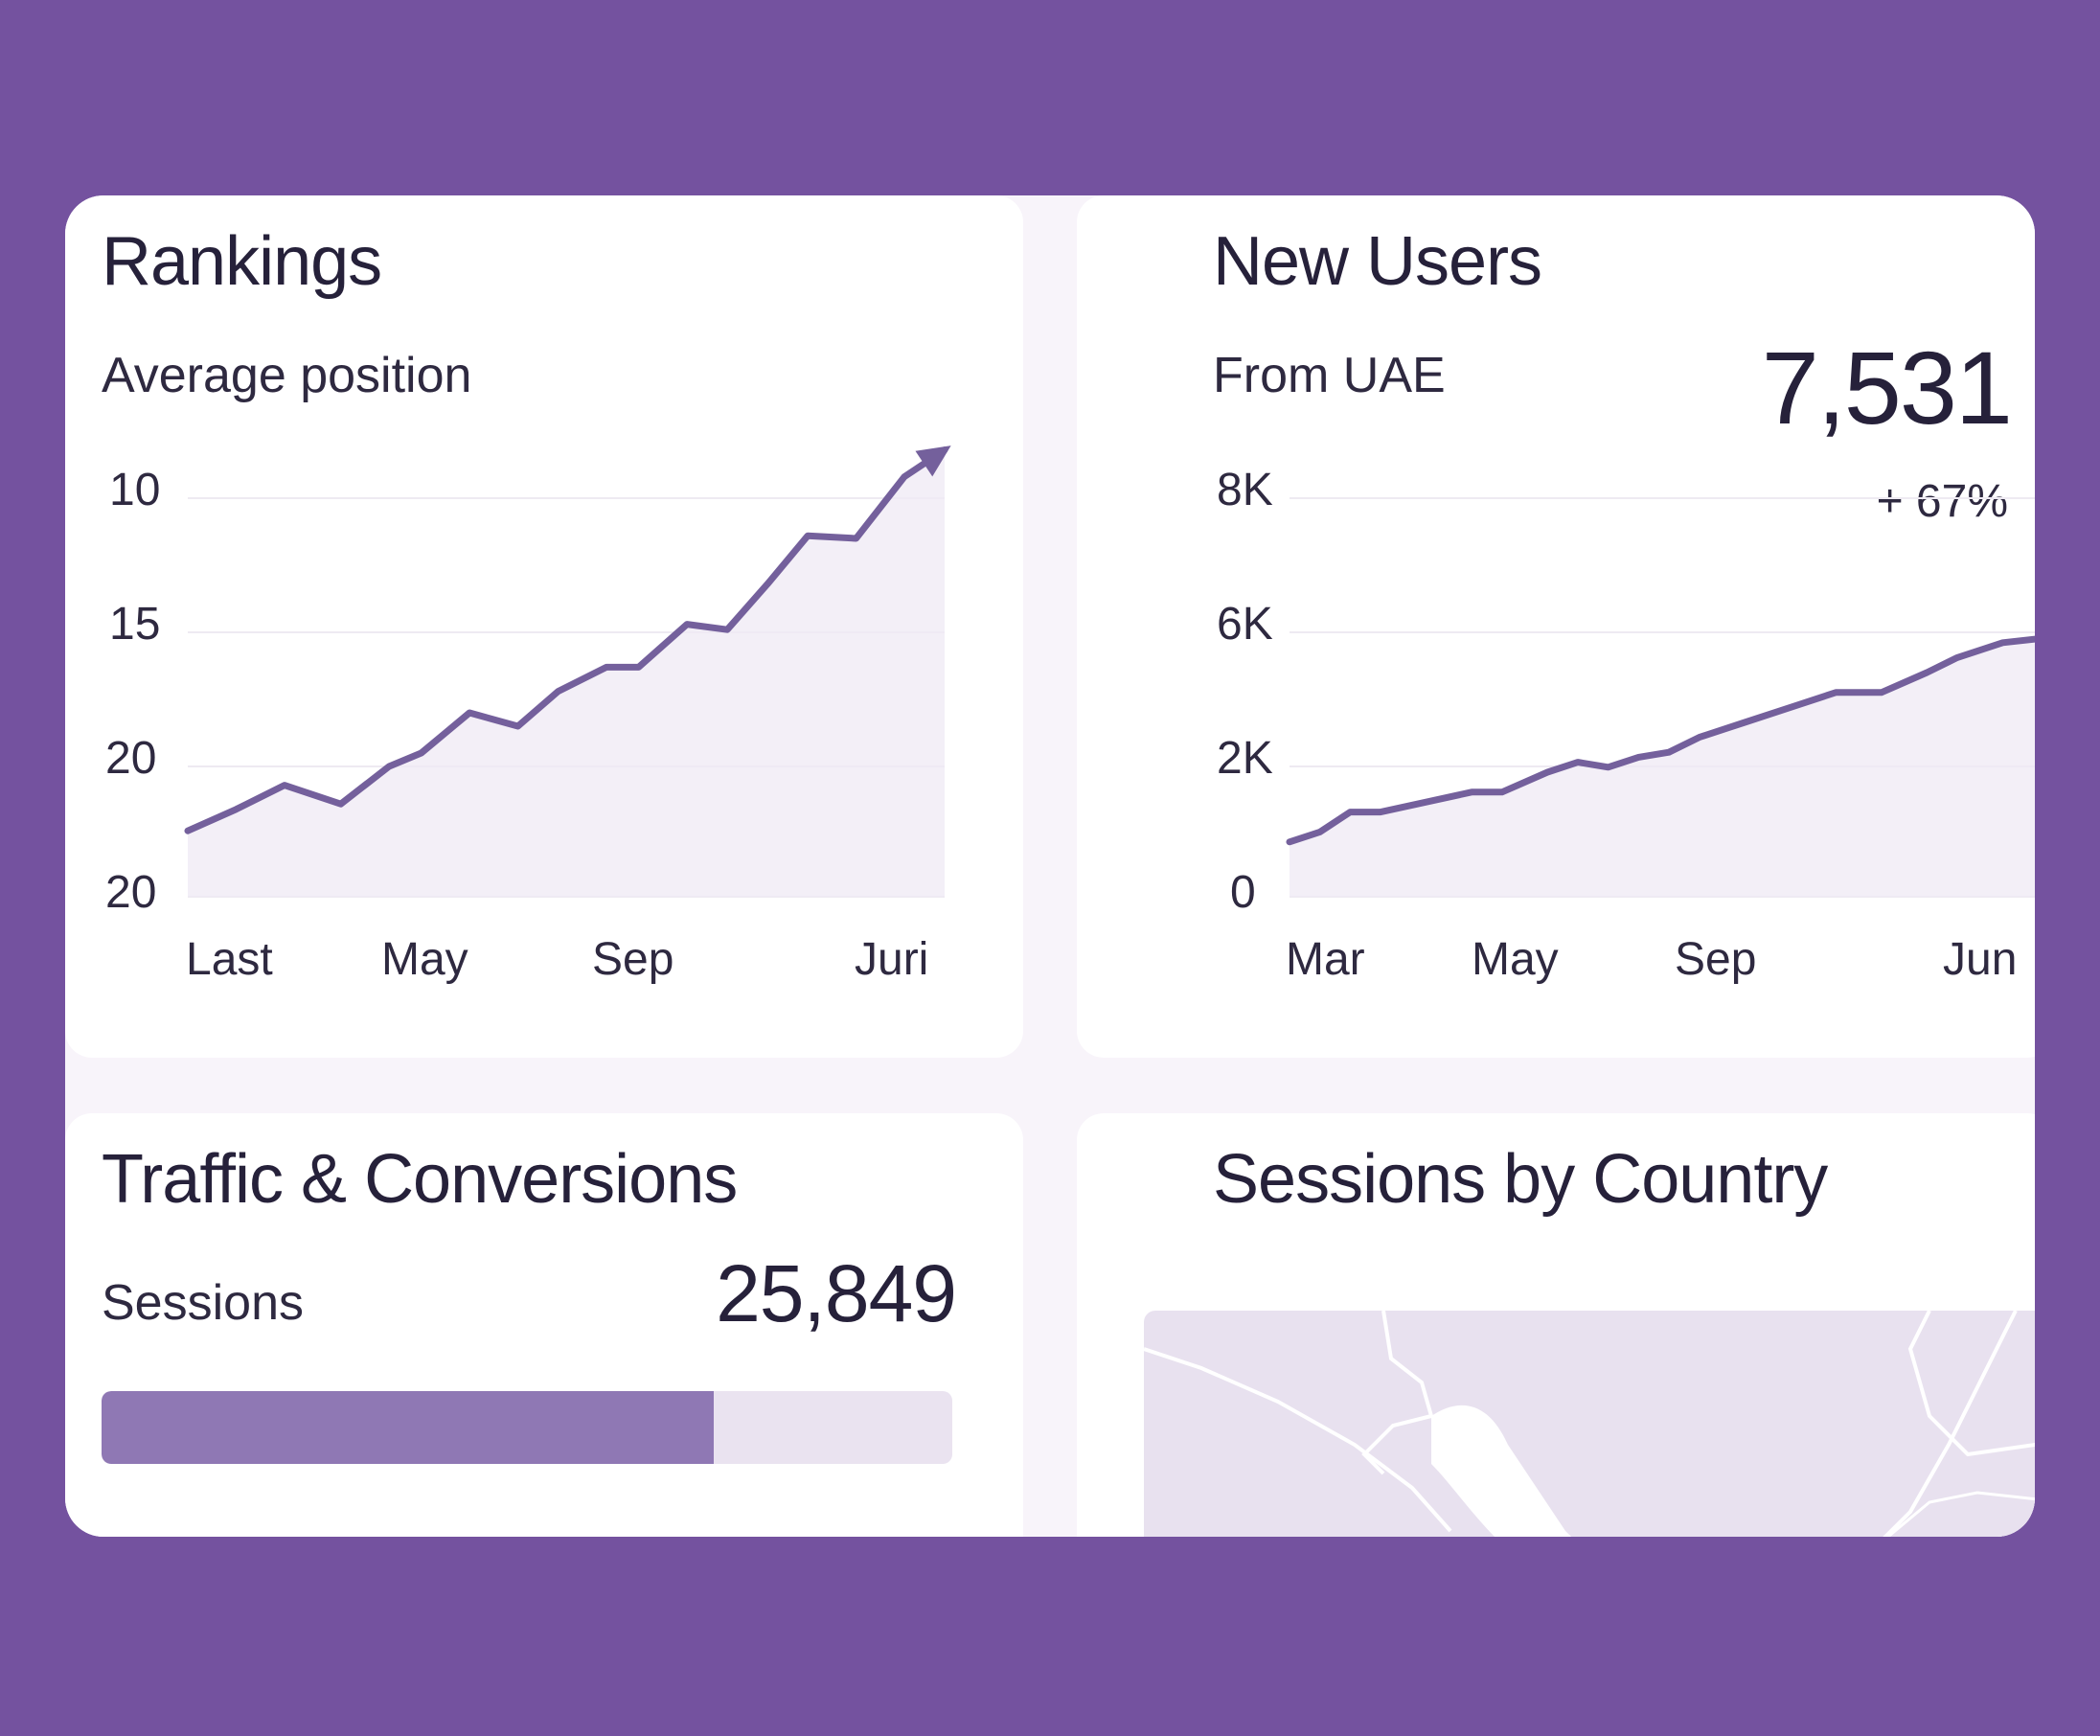 This screenshot has width=2100, height=1736. Describe the element at coordinates (424, 960) in the screenshot. I see `rankings-x-tick: May` at that location.